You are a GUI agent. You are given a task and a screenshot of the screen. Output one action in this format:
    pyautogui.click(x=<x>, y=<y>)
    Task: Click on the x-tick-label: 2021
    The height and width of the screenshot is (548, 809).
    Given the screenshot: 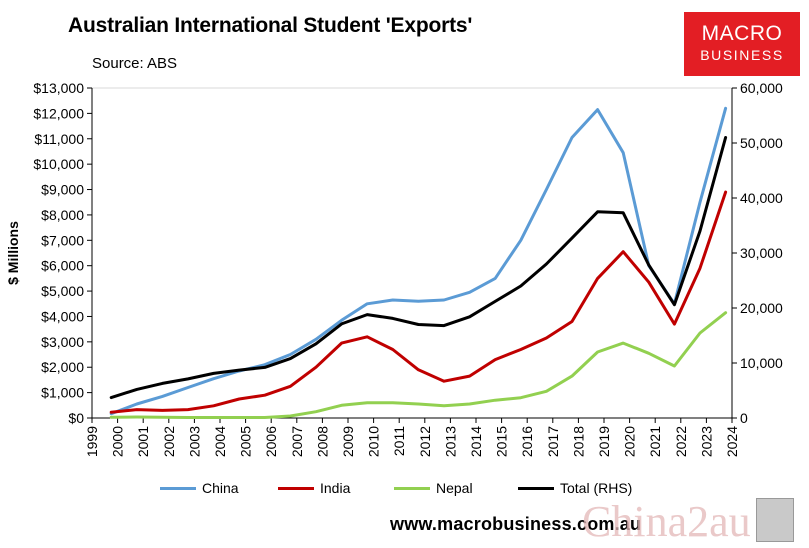 What is the action you would take?
    pyautogui.click(x=655, y=441)
    